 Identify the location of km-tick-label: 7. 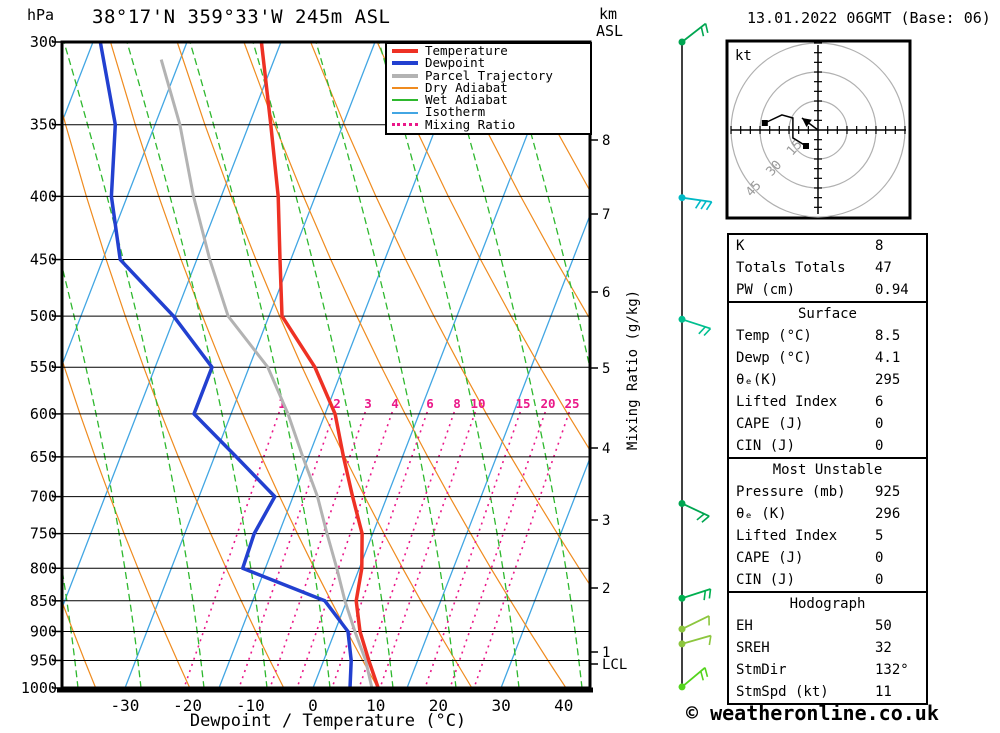
(606, 215).